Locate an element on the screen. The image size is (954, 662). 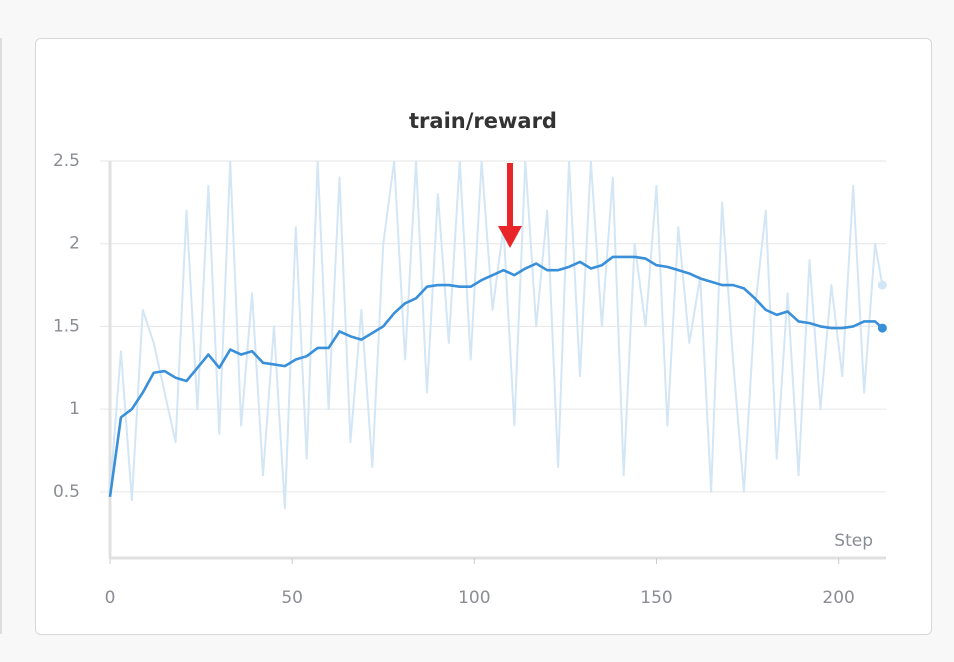
chart-title: train/reward is located at coordinates (483, 121).